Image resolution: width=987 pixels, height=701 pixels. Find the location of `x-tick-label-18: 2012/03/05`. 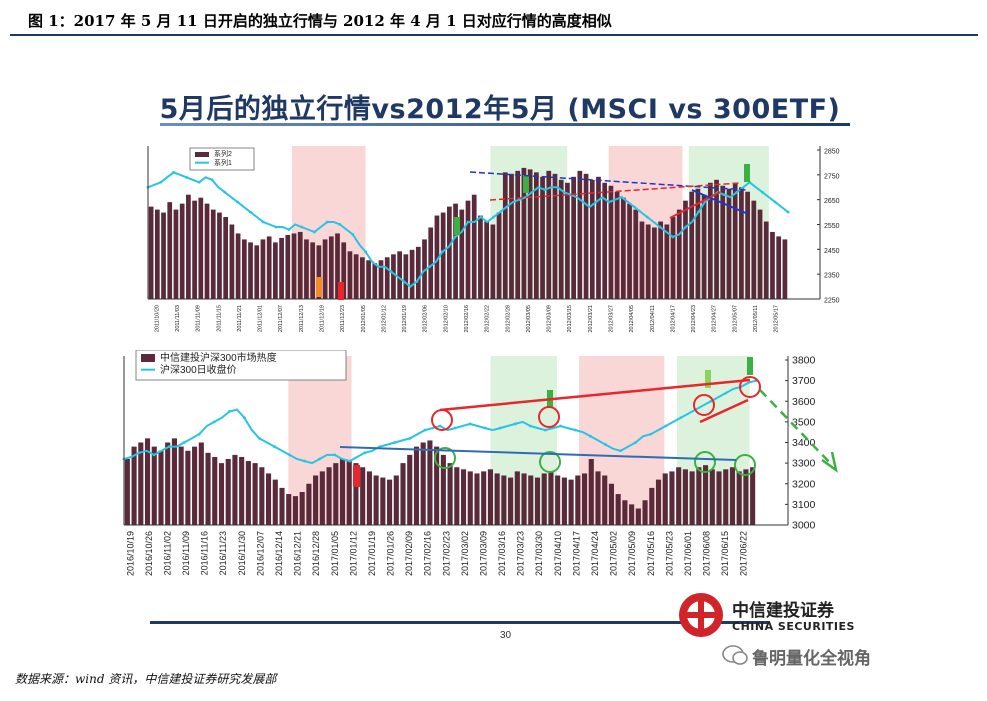

x-tick-label-18: 2012/03/05 is located at coordinates (529, 319).